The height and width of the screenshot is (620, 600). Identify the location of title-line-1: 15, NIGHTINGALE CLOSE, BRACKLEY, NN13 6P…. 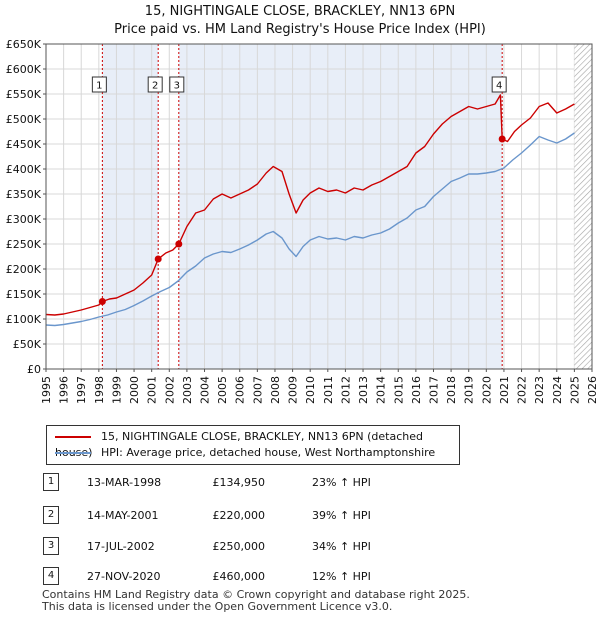
(300, 11).